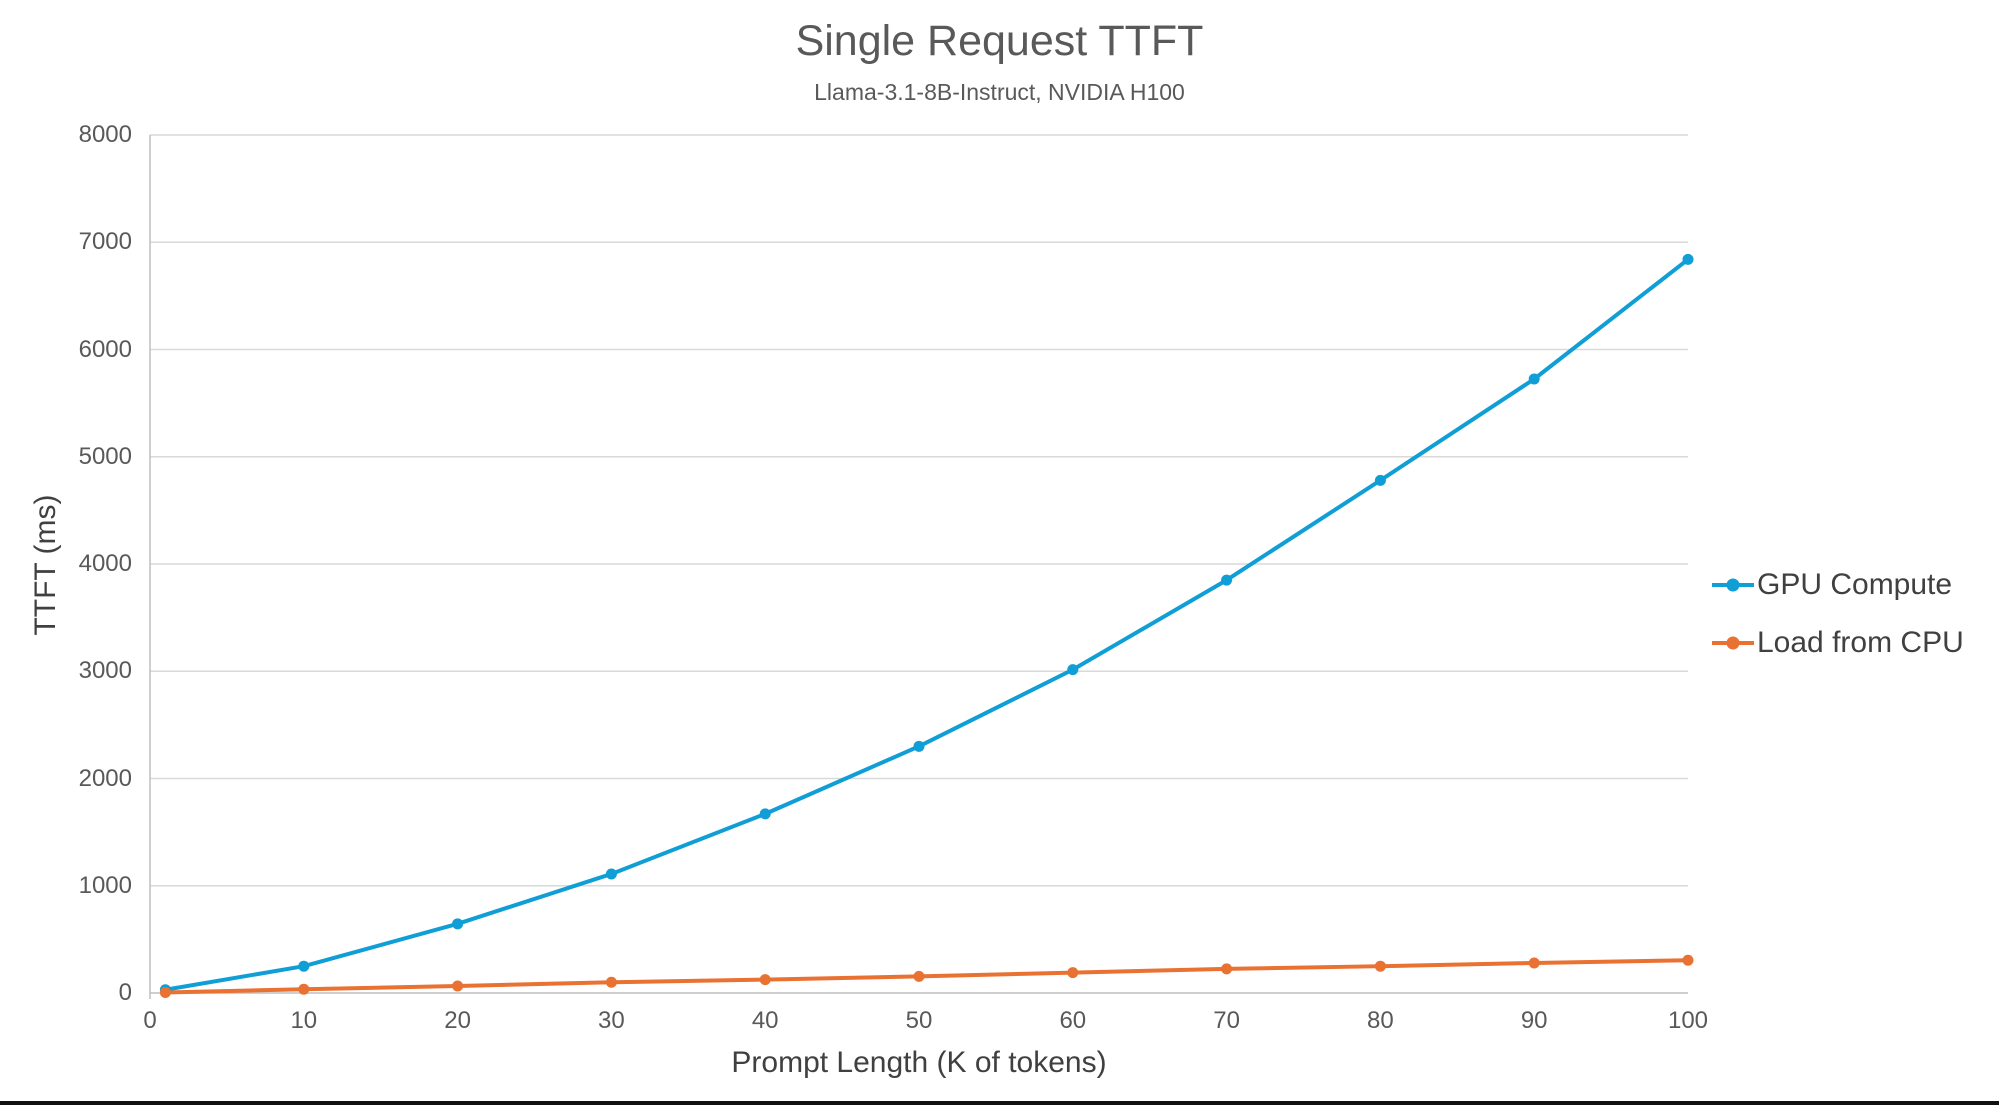 This screenshot has width=1999, height=1114. Describe the element at coordinates (999, 41) in the screenshot. I see `chart-title: Single Request TTFT` at that location.